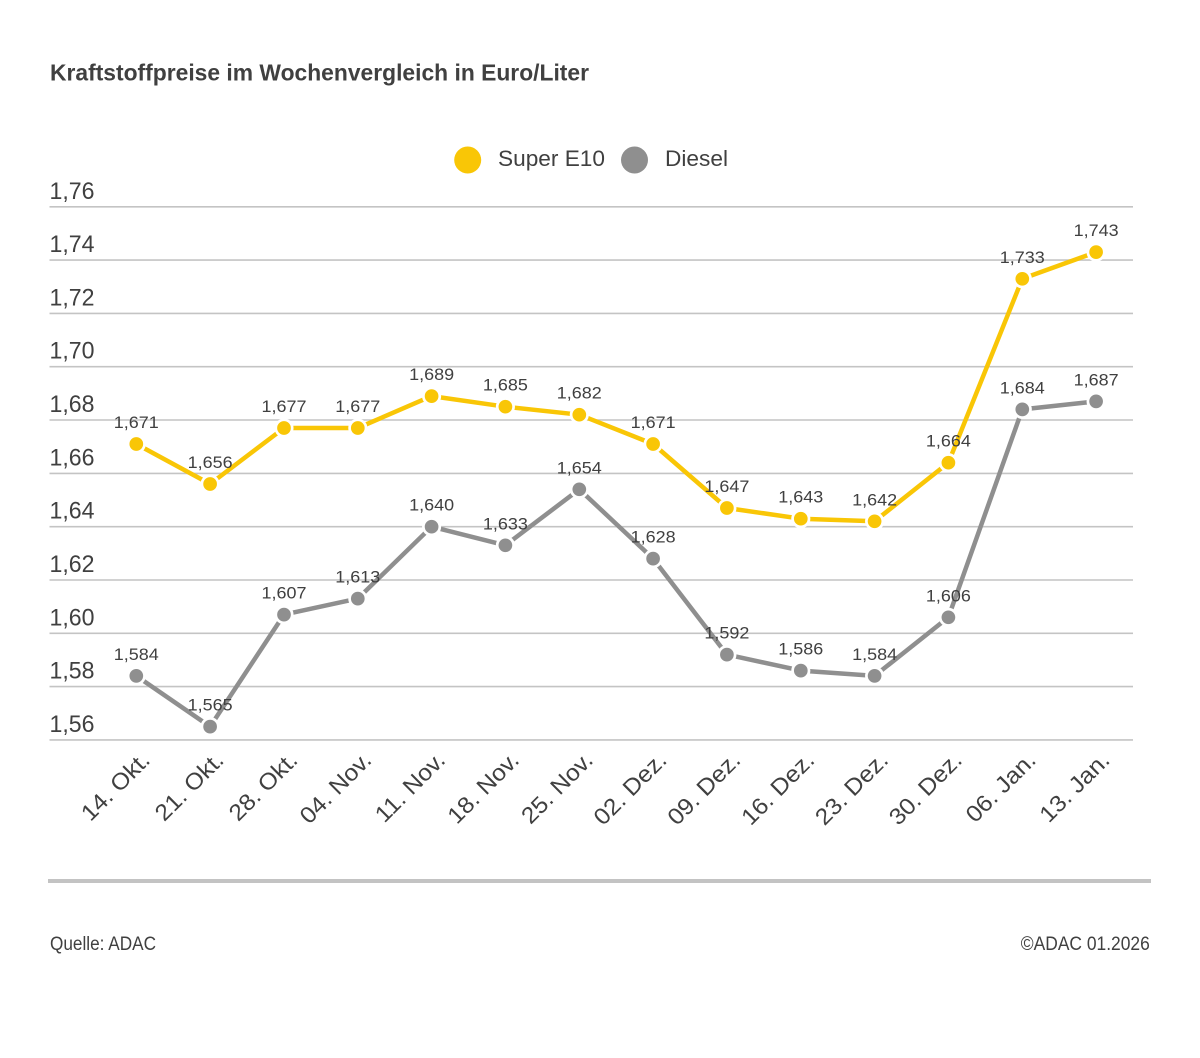 The width and height of the screenshot is (1200, 1058). Describe the element at coordinates (726, 633) in the screenshot. I see `svg-text: 1,592` at that location.